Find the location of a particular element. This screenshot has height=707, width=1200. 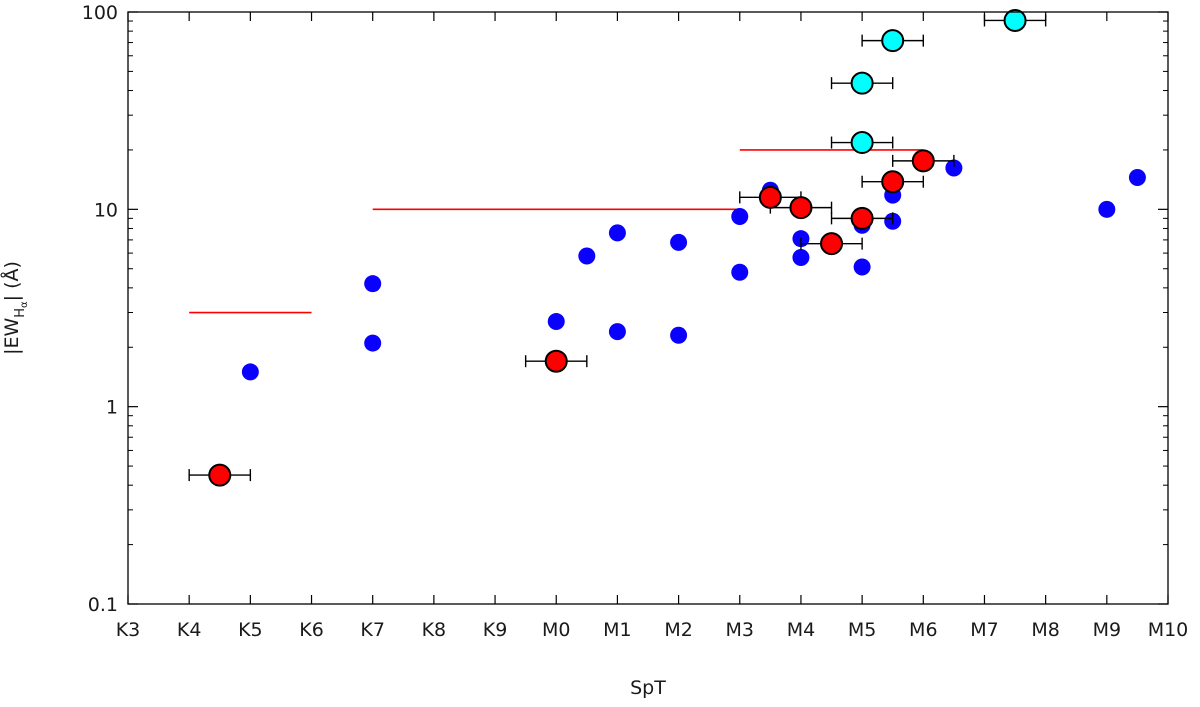

x-tick-label: M0 is located at coordinates (556, 630).